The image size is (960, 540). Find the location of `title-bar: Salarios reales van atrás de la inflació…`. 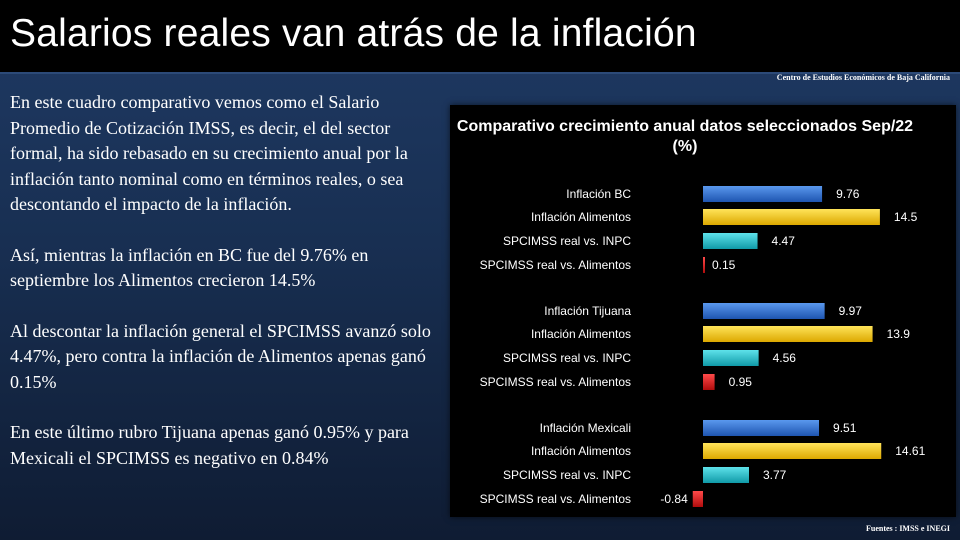

title-bar: Salarios reales van atrás de la inflació… is located at coordinates (480, 37).